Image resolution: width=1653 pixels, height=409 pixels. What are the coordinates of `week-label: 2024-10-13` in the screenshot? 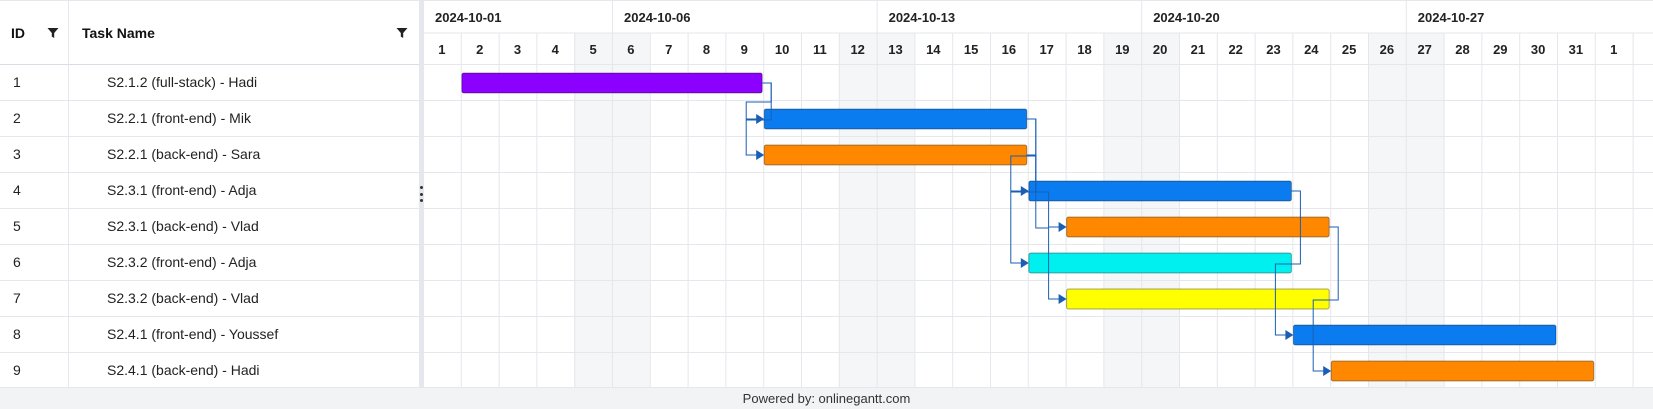 It's located at (922, 17).